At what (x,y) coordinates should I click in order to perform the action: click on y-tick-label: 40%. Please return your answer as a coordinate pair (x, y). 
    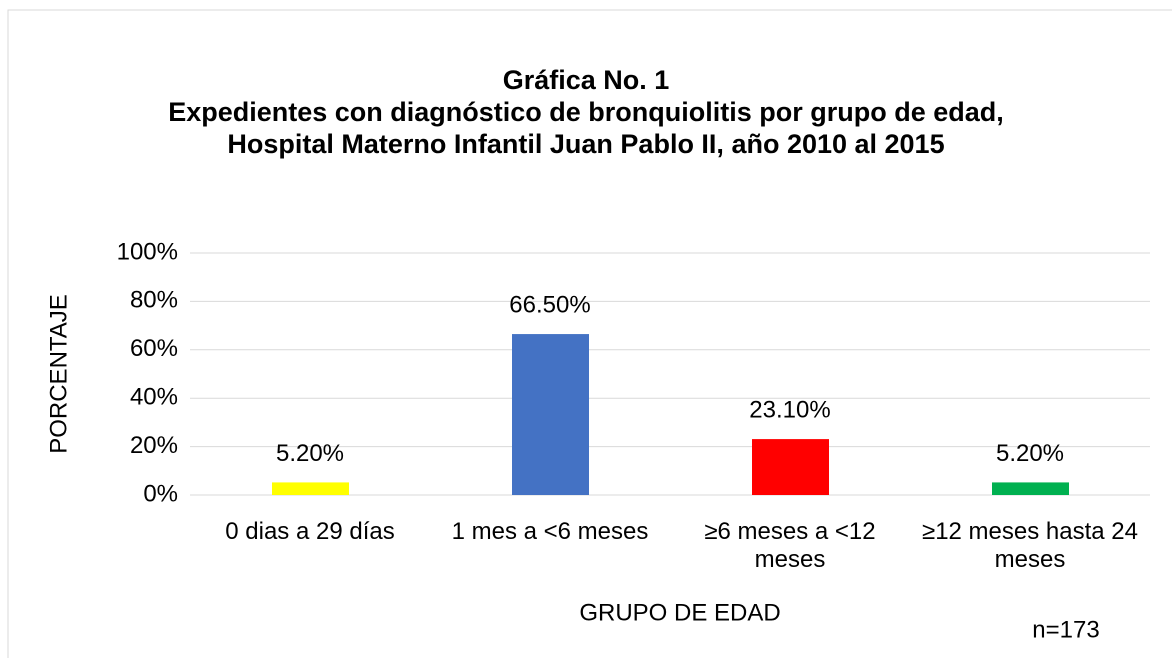
    Looking at the image, I should click on (154, 397).